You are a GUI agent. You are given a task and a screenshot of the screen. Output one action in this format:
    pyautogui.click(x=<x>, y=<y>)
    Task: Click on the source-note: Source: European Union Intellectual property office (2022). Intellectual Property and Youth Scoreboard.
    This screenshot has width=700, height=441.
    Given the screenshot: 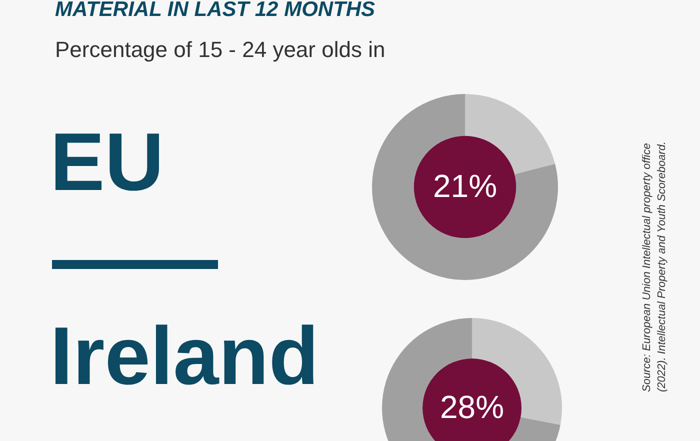 What is the action you would take?
    pyautogui.click(x=654, y=266)
    